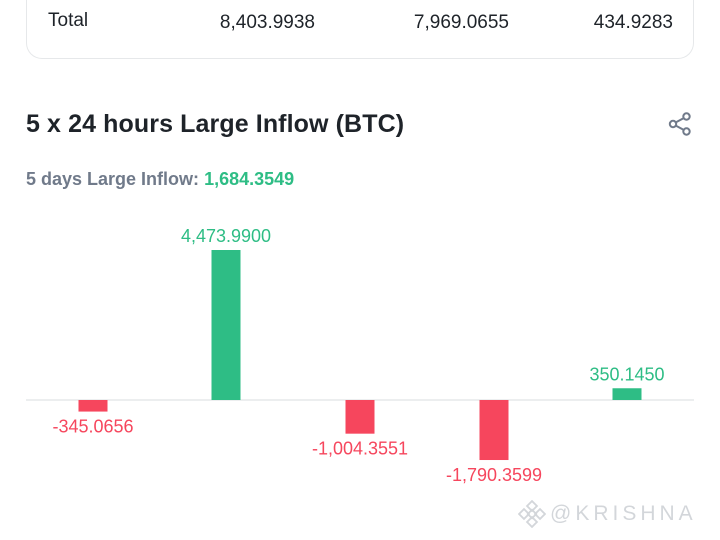 The height and width of the screenshot is (540, 720). What do you see at coordinates (92, 427) in the screenshot?
I see `bar-label-1: -345.0656` at bounding box center [92, 427].